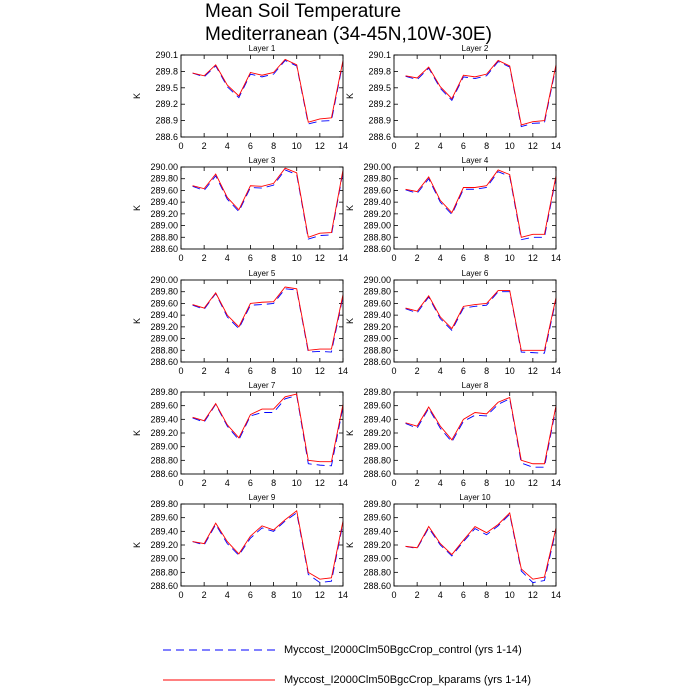 This screenshot has height=700, width=700. Describe the element at coordinates (164, 280) in the screenshot. I see `y-tick-label: 290.00` at that location.